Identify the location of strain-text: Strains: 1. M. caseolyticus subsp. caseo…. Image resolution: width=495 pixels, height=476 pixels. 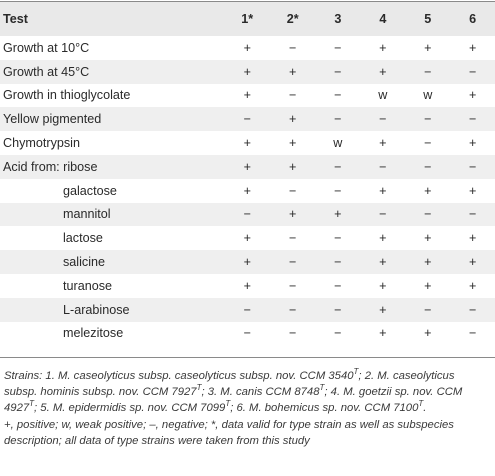
(179, 376).